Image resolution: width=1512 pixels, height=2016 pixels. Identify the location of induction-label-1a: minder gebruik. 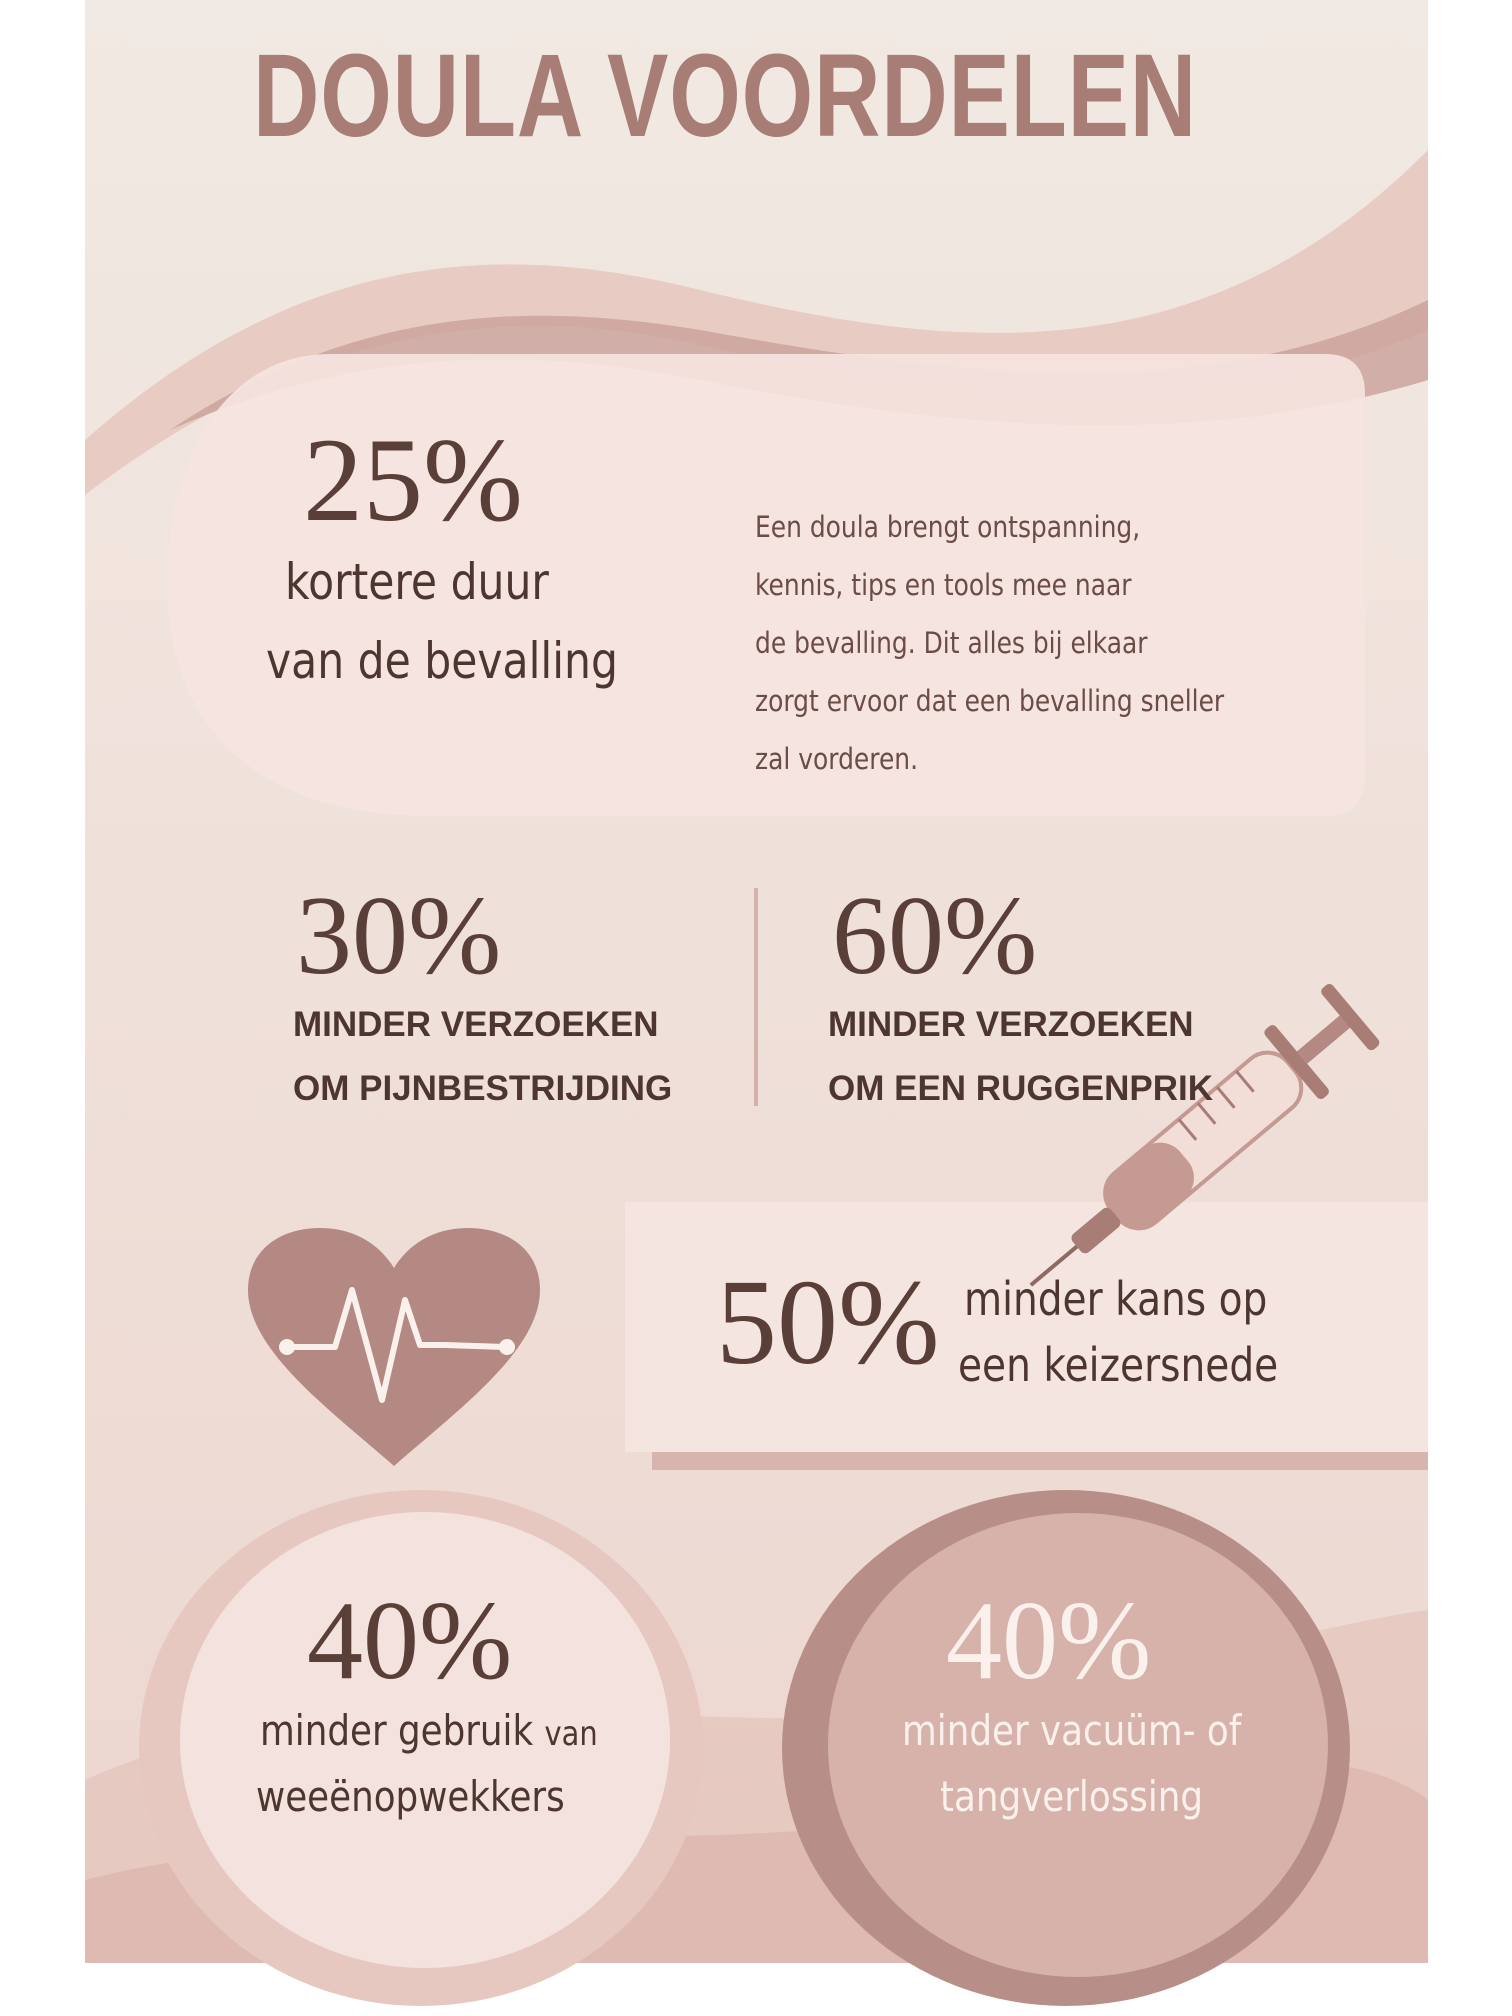
(397, 1730).